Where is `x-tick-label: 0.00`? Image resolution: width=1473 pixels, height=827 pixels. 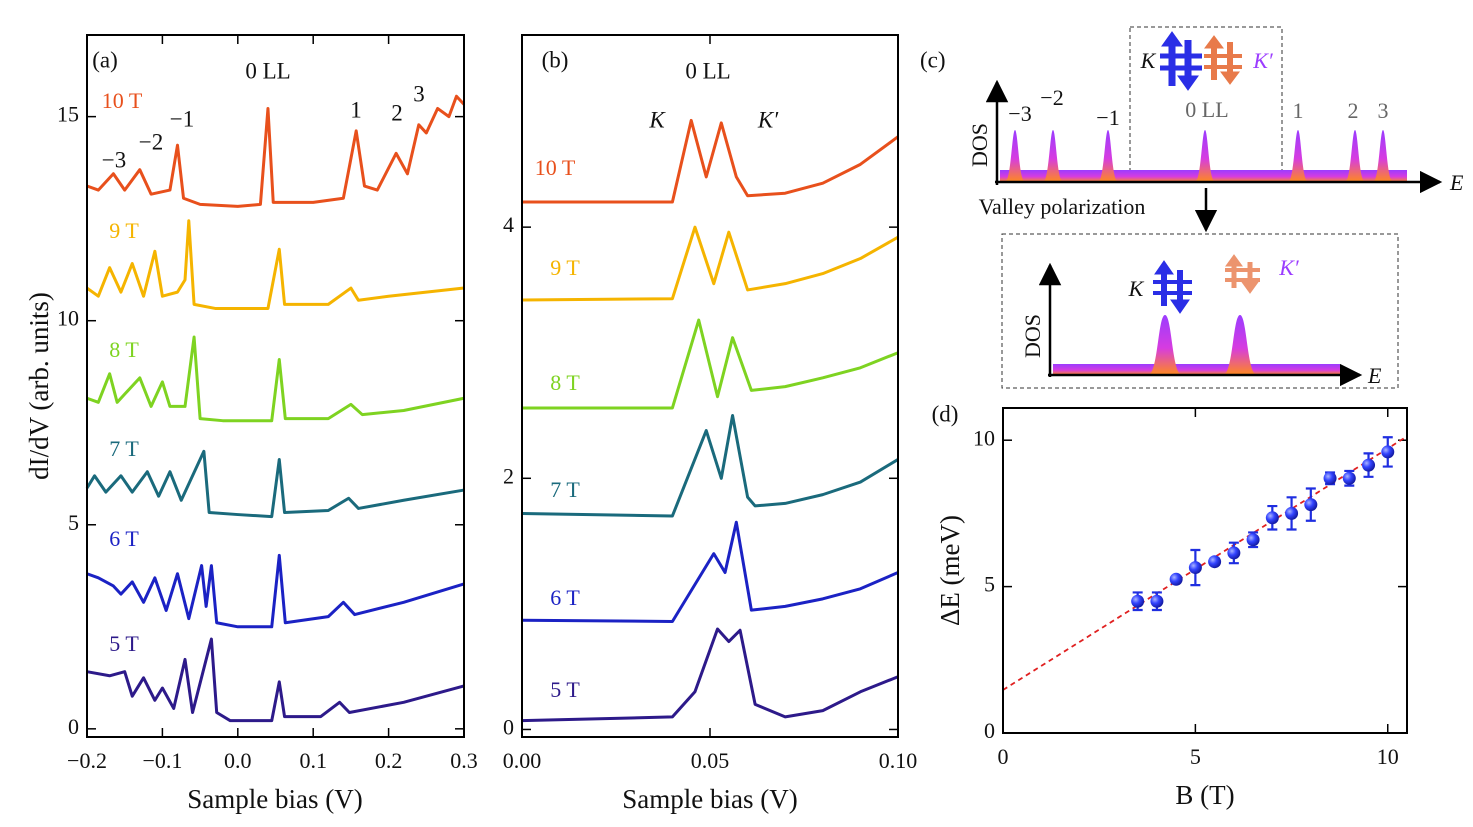 x-tick-label: 0.00 is located at coordinates (522, 760).